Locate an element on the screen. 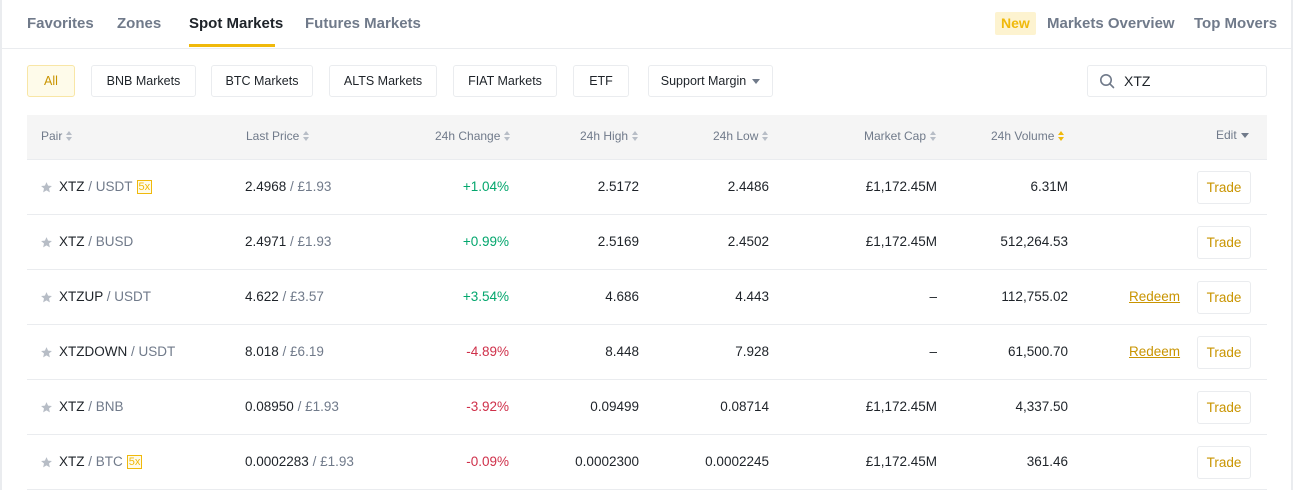 The width and height of the screenshot is (1293, 490). col-24h-volume-header: 24h Volume is located at coordinates (1028, 136).